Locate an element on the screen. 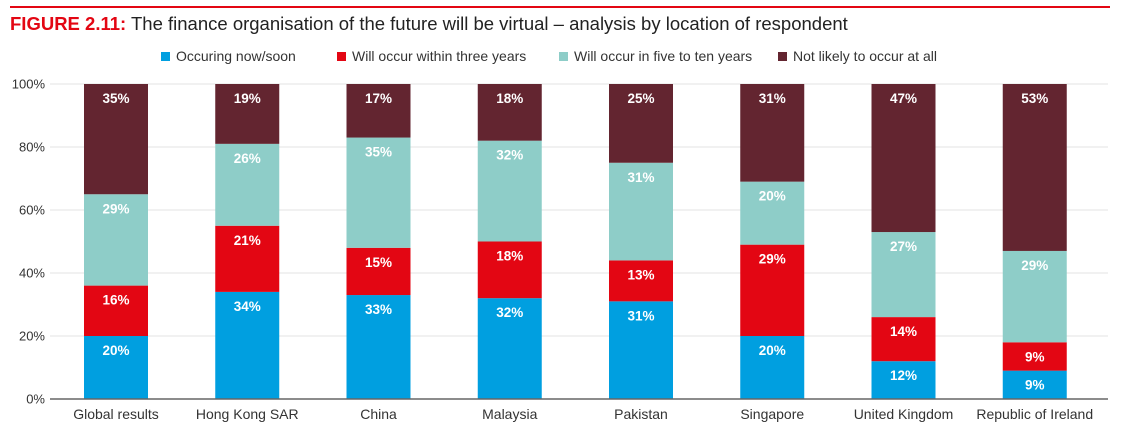 This screenshot has width=1121, height=432. x-category-label: China is located at coordinates (378, 414).